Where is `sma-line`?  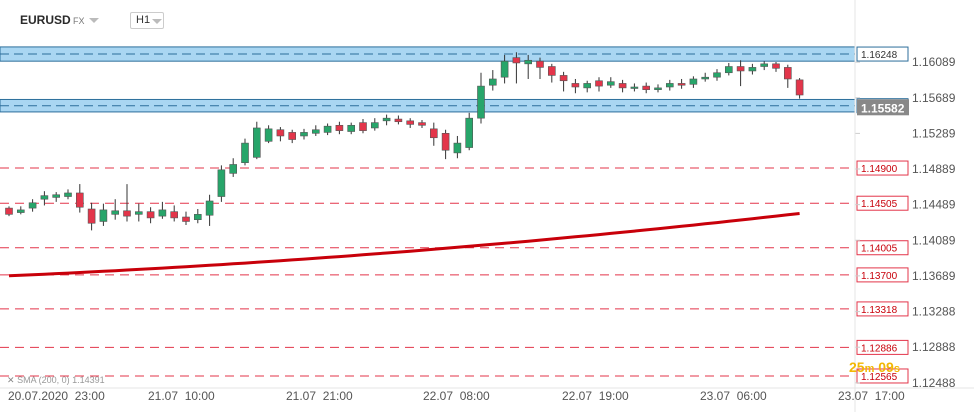
sma-line is located at coordinates (404, 245).